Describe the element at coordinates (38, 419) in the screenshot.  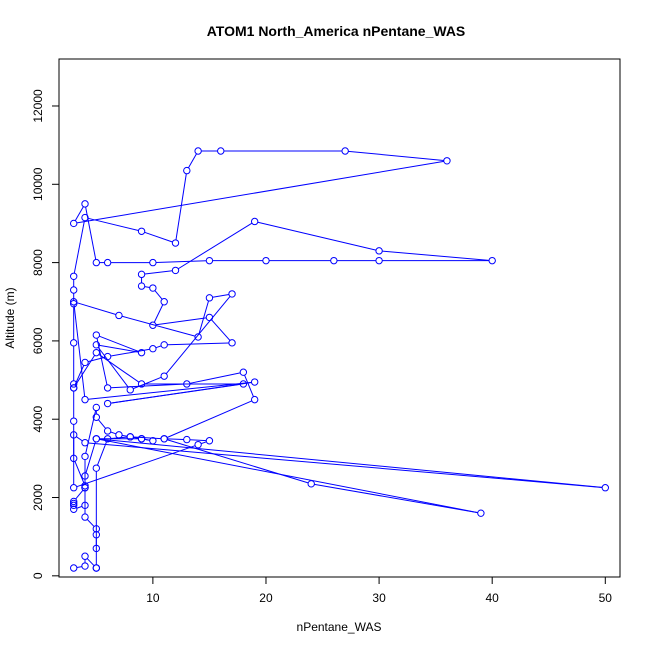
I see `y-tick-label: 4000` at that location.